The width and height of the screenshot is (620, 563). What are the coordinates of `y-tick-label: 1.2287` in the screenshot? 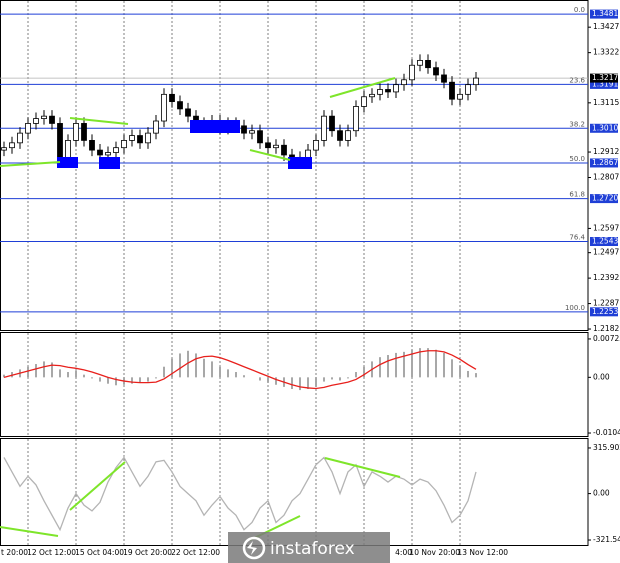 It's located at (606, 303).